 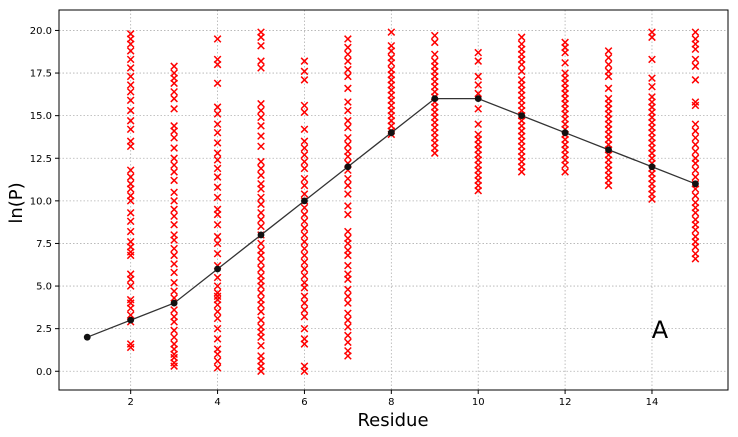 I want to click on x-tick-label: 8, so click(x=391, y=402).